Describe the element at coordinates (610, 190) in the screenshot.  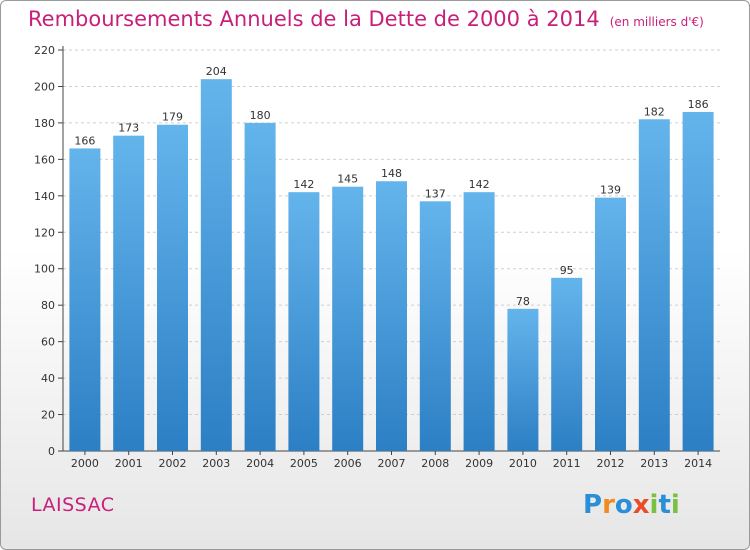
I see `value-label: 139` at that location.